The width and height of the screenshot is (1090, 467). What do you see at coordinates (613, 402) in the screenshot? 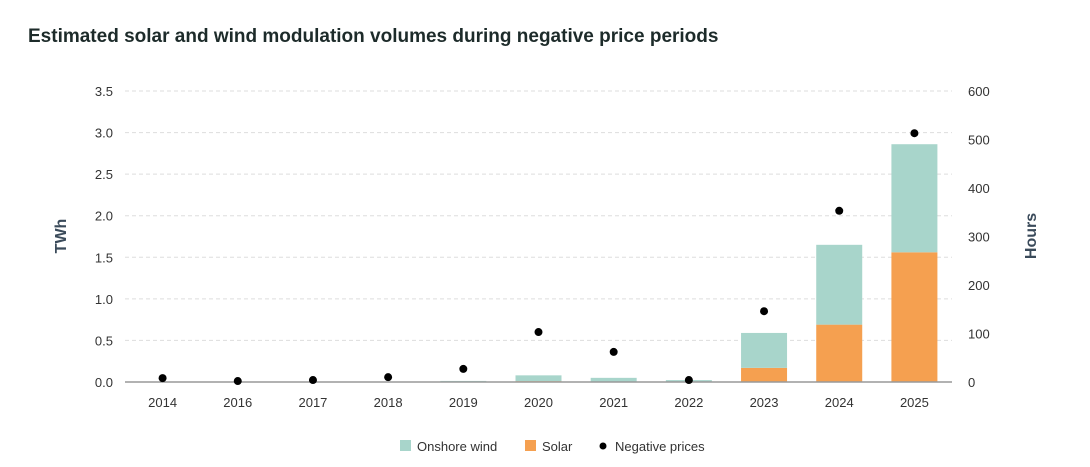
I see `x-tick-label: 2021` at bounding box center [613, 402].